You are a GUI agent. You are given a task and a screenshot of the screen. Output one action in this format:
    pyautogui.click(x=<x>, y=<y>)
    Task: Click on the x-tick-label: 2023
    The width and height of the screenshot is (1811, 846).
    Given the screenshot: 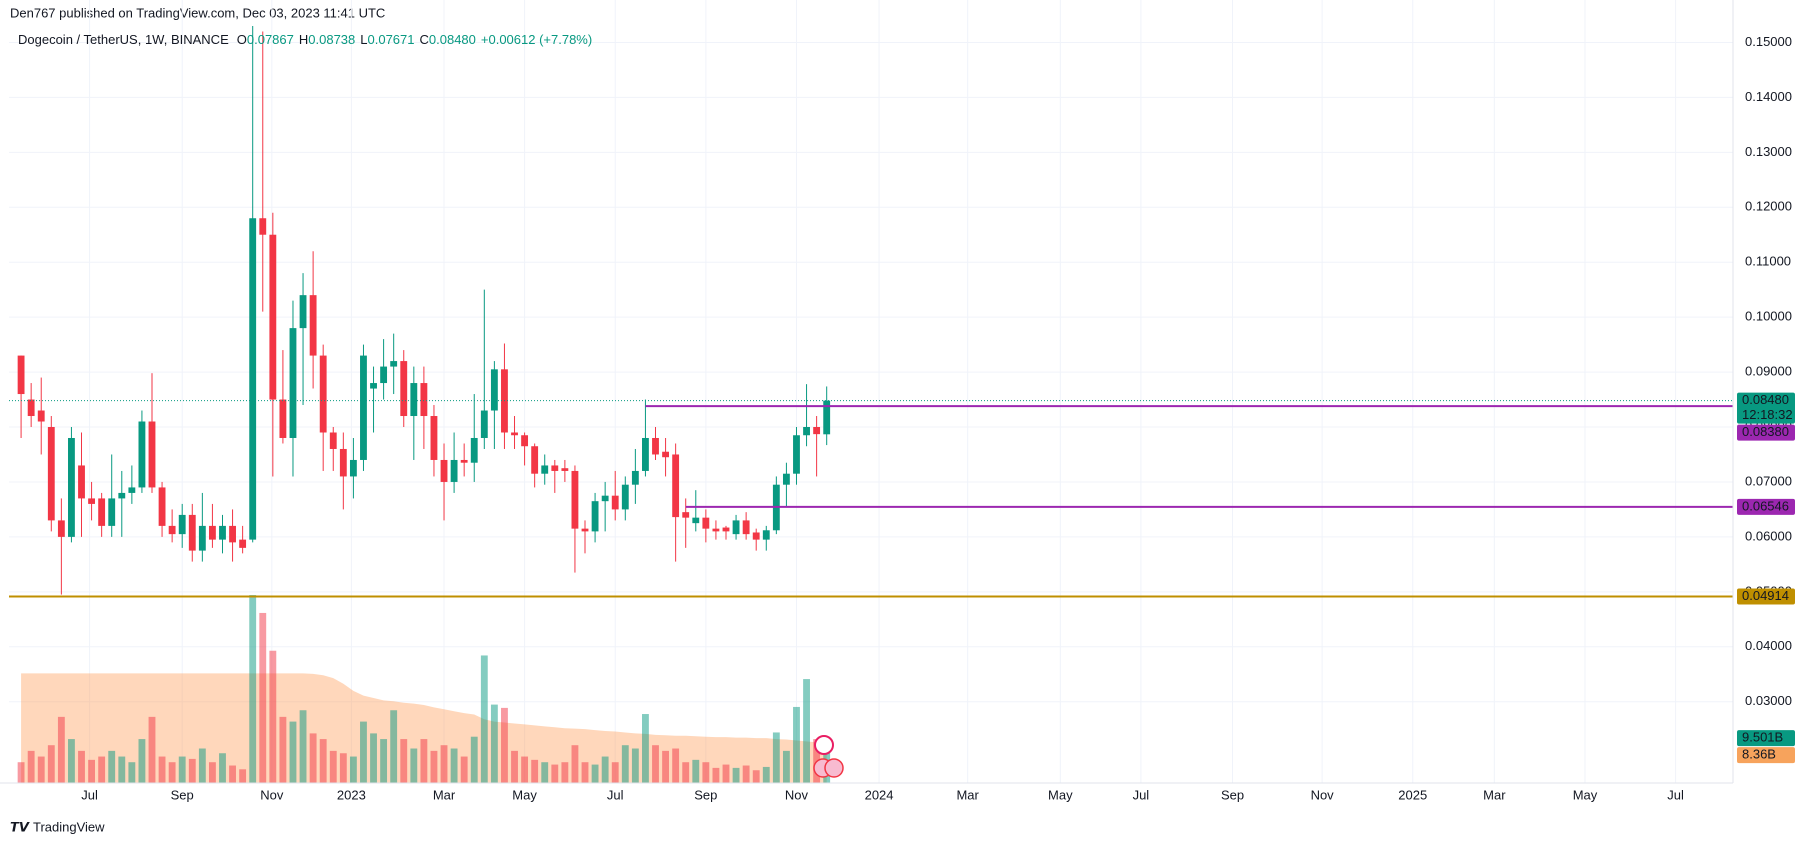 What is the action you would take?
    pyautogui.click(x=351, y=794)
    